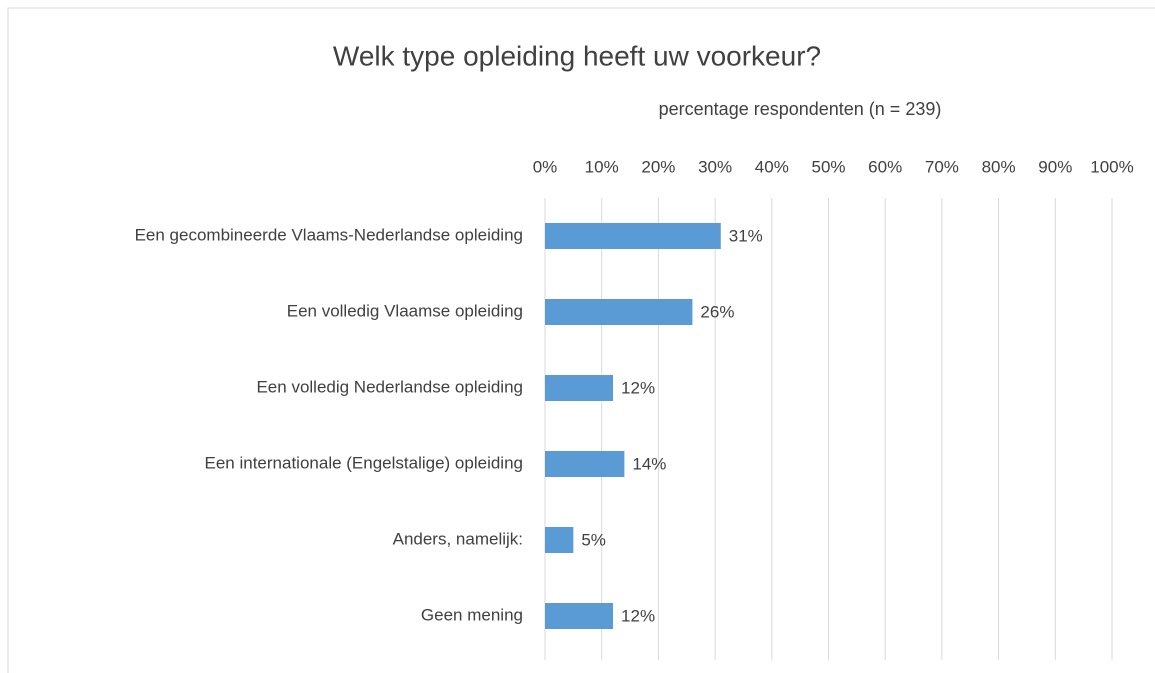  Describe the element at coordinates (942, 166) in the screenshot. I see `x-tick-label: 70%` at that location.